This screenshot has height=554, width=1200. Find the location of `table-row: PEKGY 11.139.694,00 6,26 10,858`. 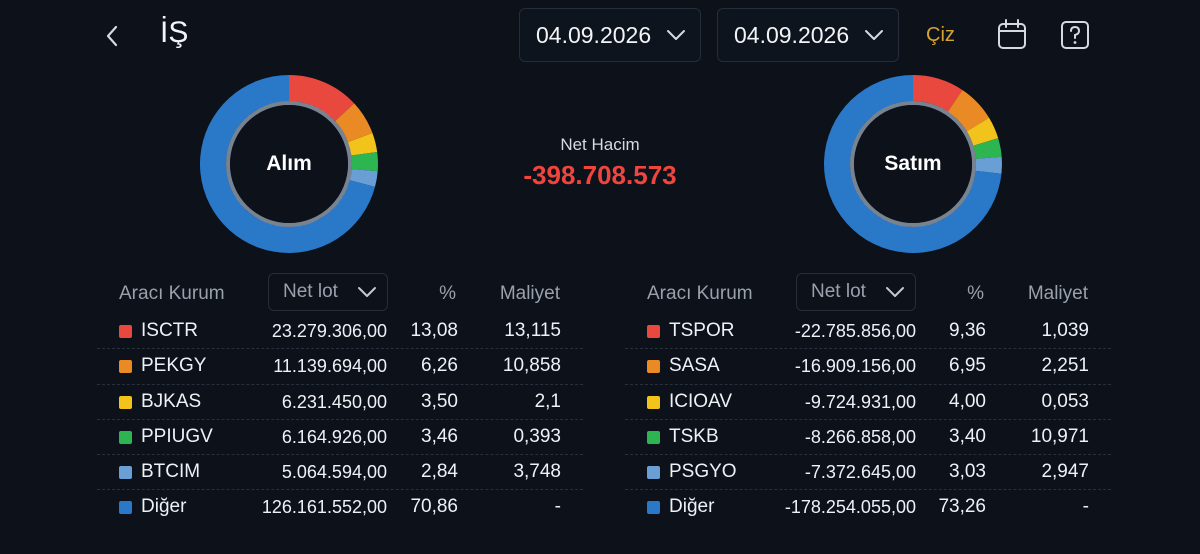

table-row: PEKGY 11.139.694,00 6,26 10,858 is located at coordinates (340, 367).